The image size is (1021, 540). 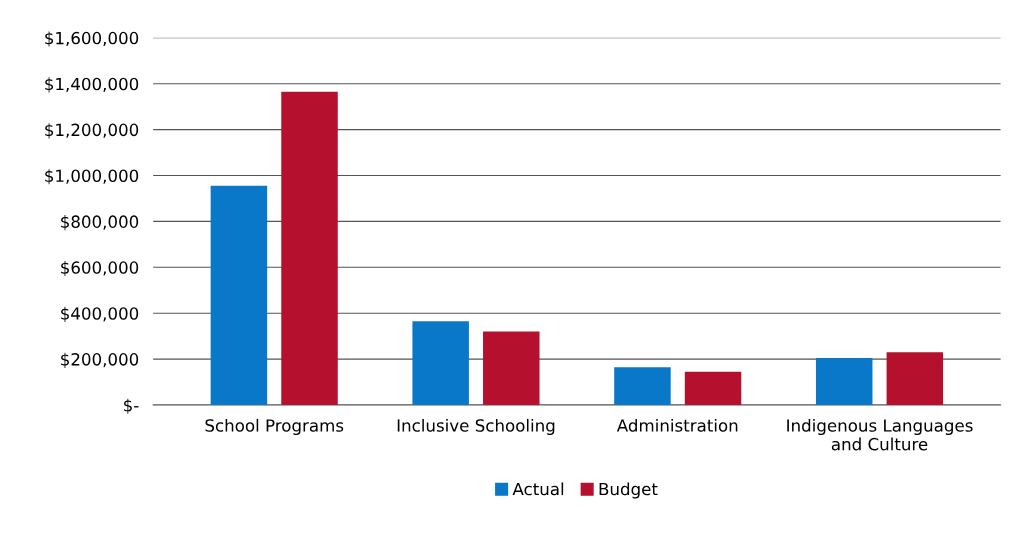 I want to click on x-tick-label: Inclusive Schooling, so click(x=476, y=427).